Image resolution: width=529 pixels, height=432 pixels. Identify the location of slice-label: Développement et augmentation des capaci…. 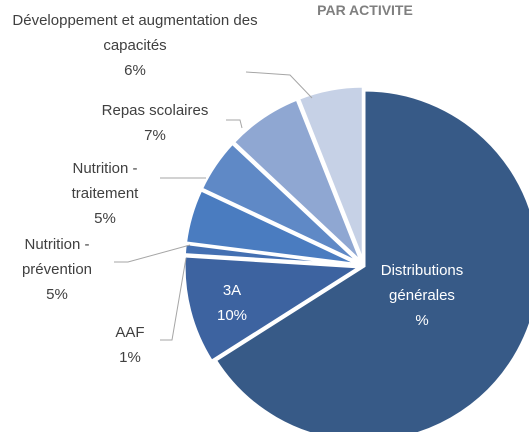
(135, 45).